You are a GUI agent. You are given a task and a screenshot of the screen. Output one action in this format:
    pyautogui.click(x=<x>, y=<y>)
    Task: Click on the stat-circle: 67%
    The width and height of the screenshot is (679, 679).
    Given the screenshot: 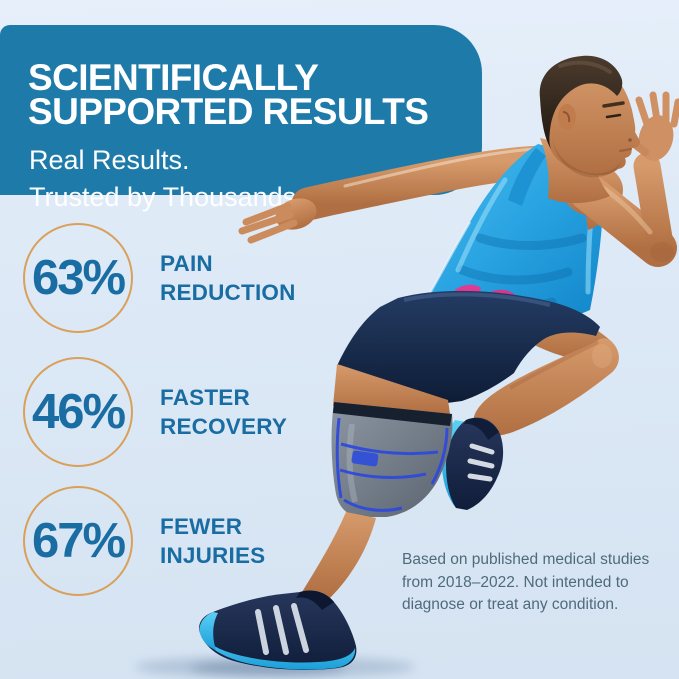 What is the action you would take?
    pyautogui.click(x=78, y=541)
    